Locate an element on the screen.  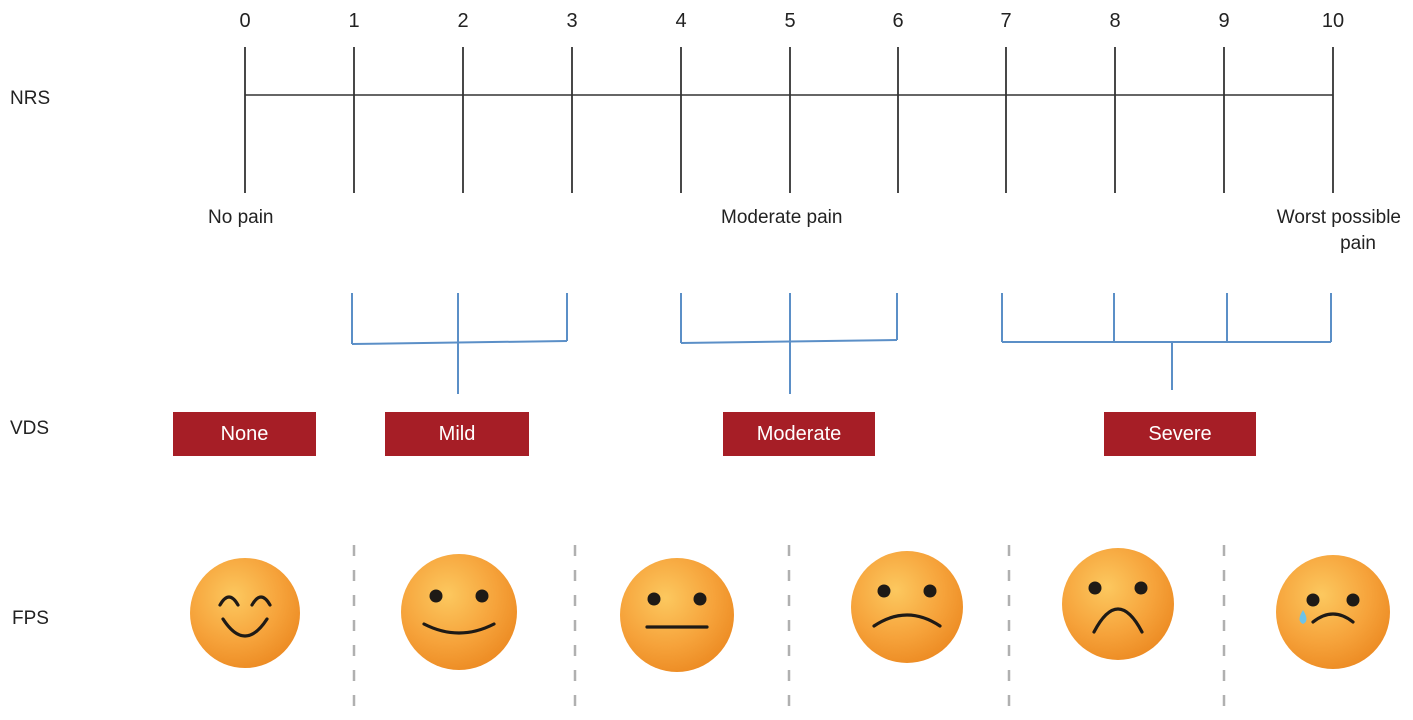
vds-label-moderate: Moderate is located at coordinates (799, 433).